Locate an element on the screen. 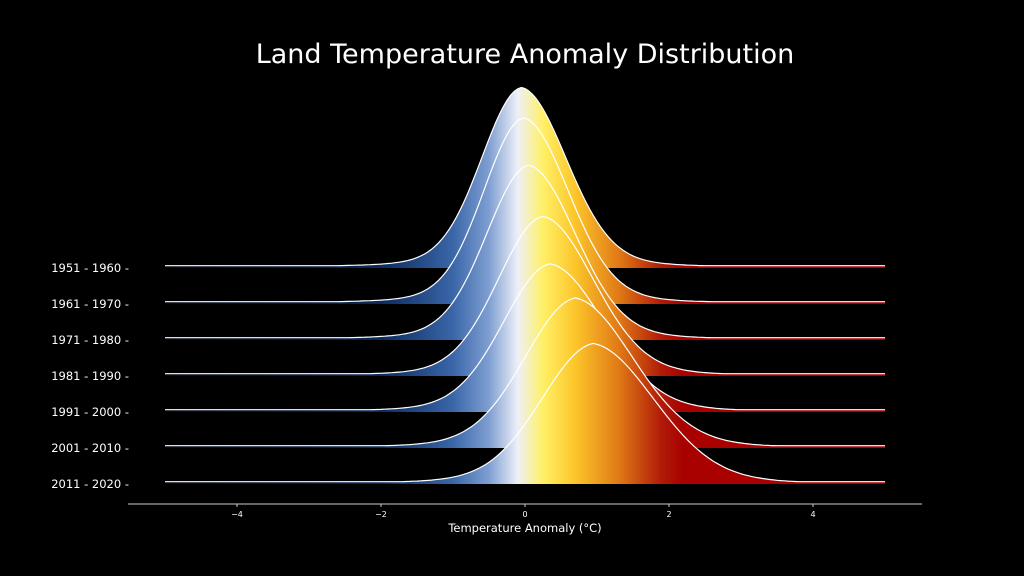 This screenshot has width=1024, height=576. y-tick-label: 1961 - 1970 - is located at coordinates (90, 304).